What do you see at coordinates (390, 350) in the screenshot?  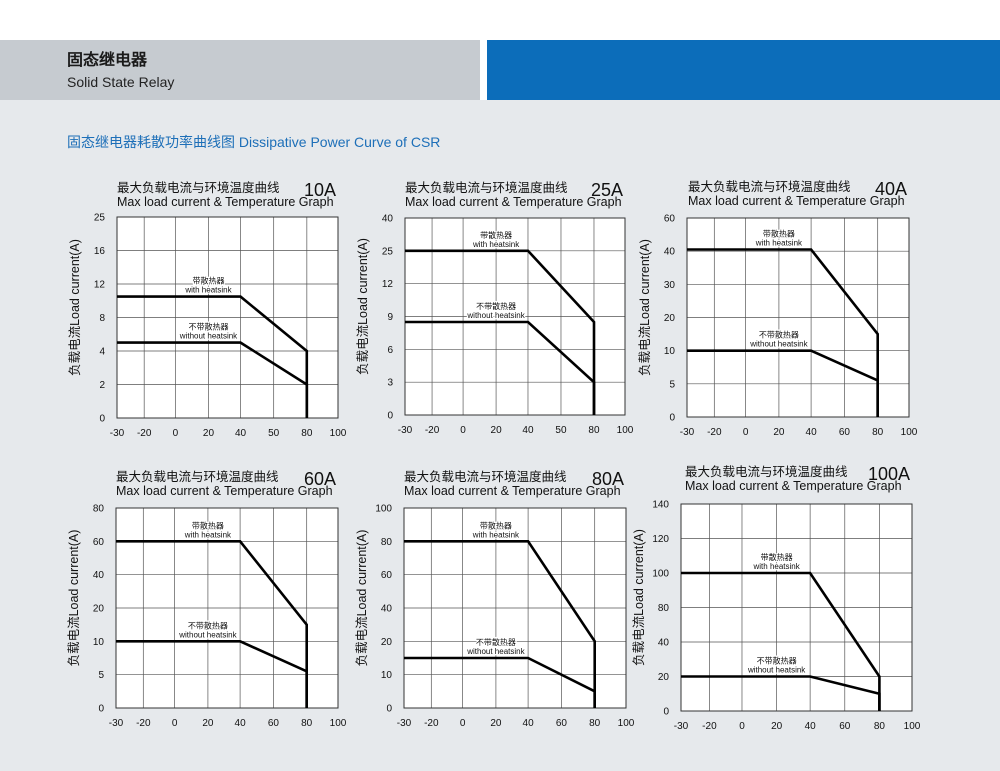 I see `y-tick-label: 6` at bounding box center [390, 350].